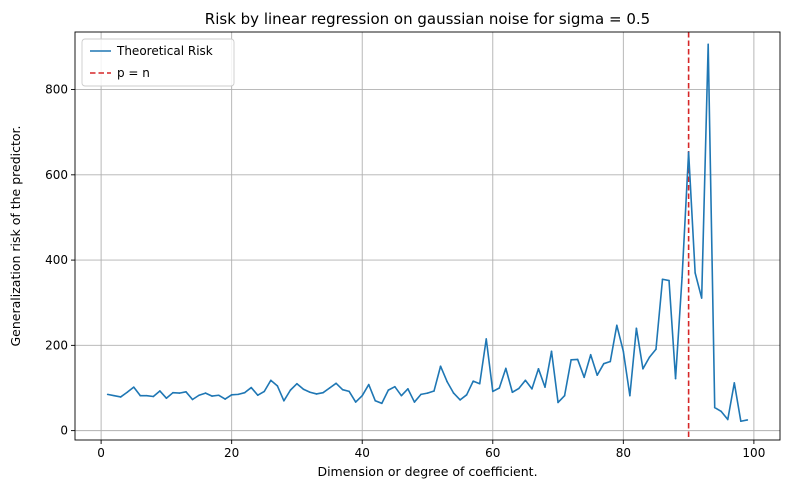 The width and height of the screenshot is (790, 490). What do you see at coordinates (133, 73) in the screenshot?
I see `legend-label-p-equals-n: p = n` at bounding box center [133, 73].